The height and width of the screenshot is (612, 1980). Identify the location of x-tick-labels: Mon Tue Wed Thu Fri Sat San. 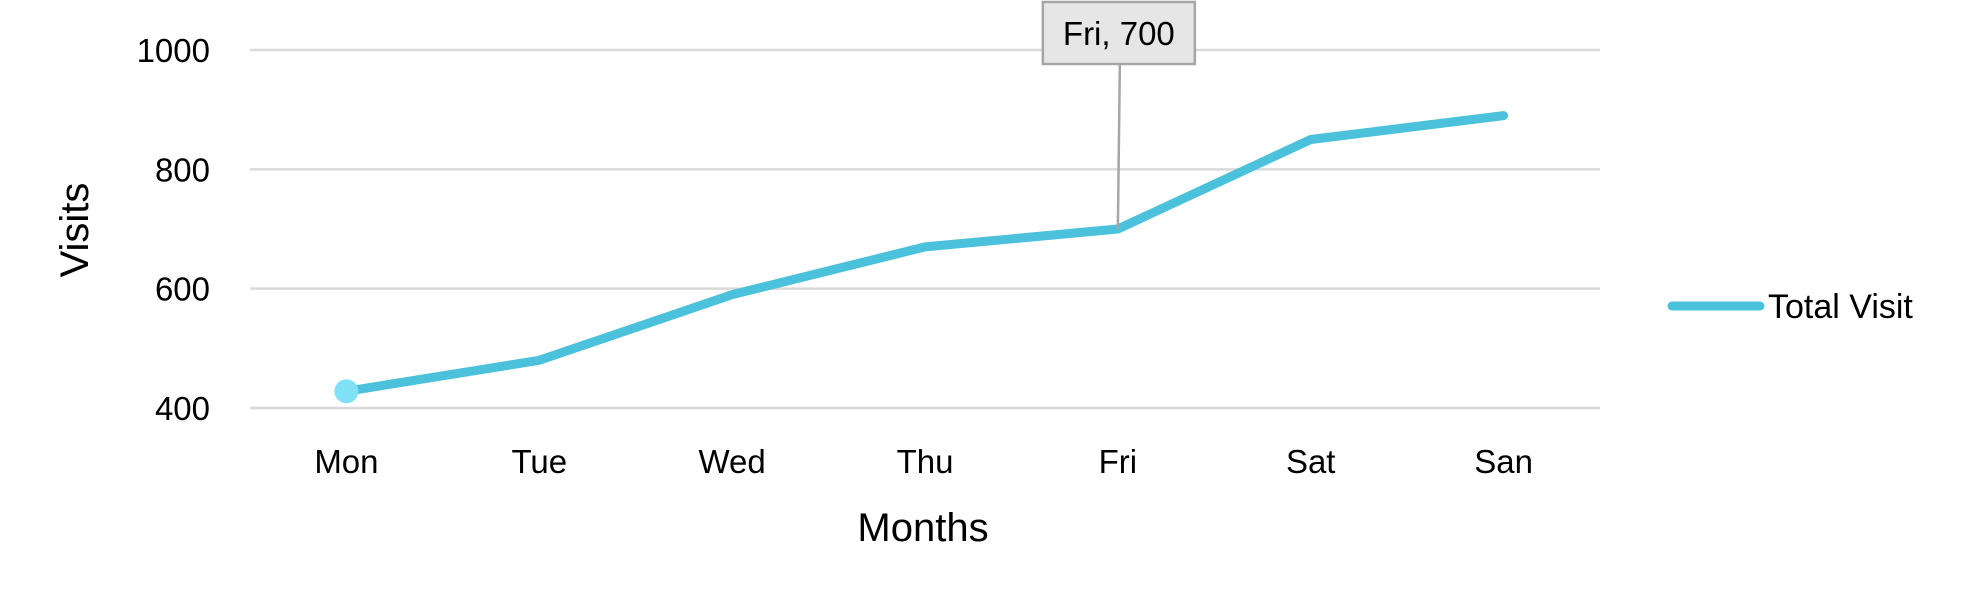
(923, 461).